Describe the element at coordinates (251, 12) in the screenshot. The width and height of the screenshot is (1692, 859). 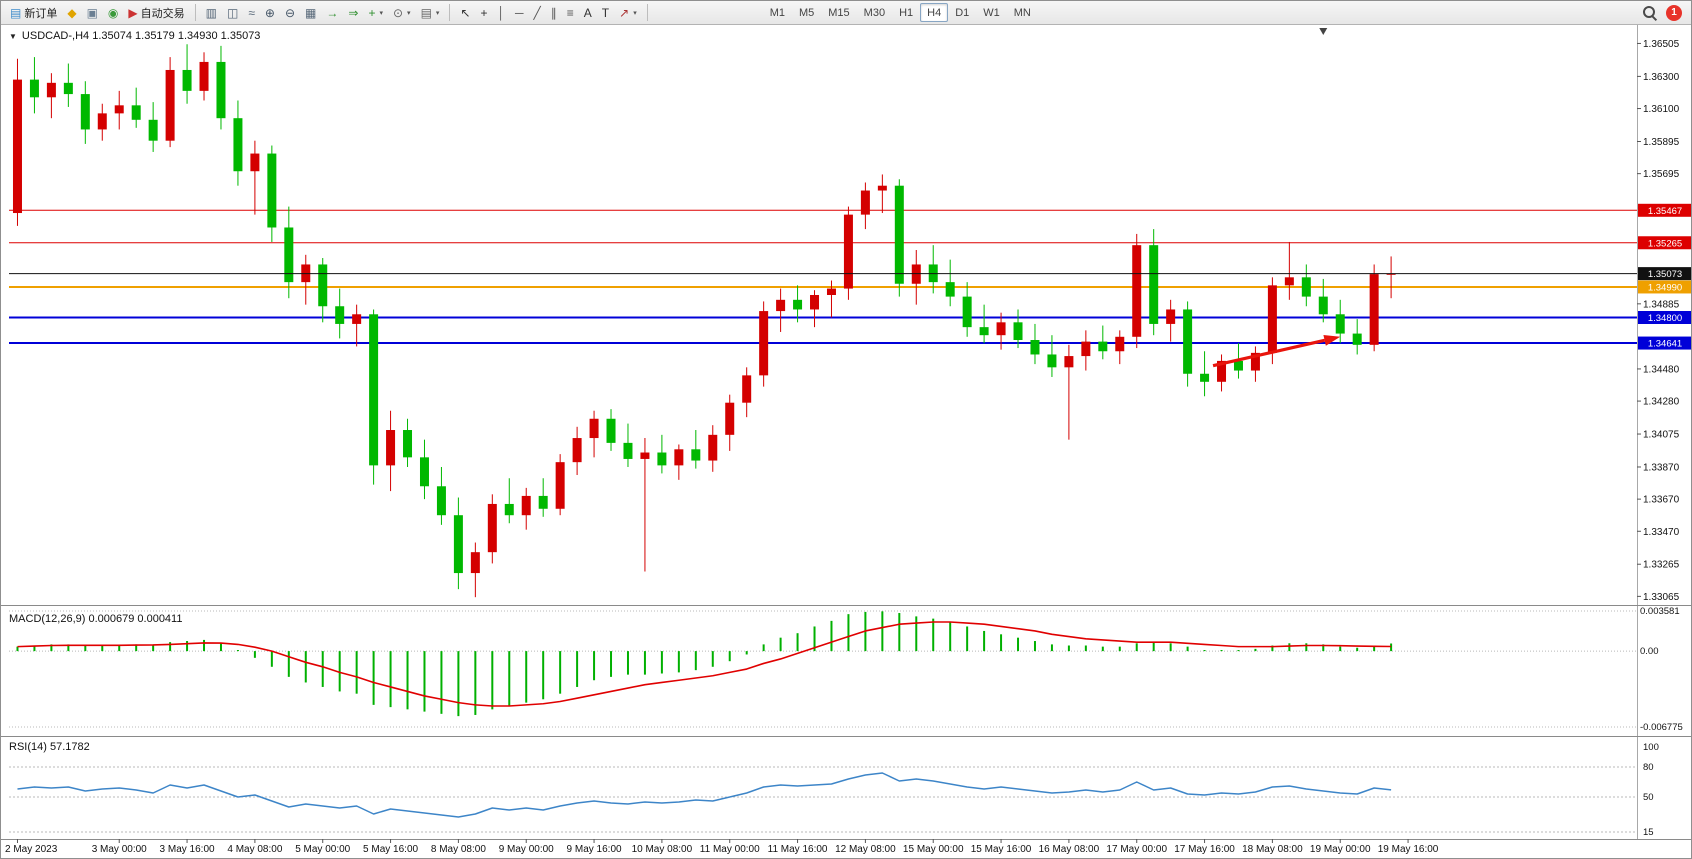
I see `line-chart-button: ≈` at that location.